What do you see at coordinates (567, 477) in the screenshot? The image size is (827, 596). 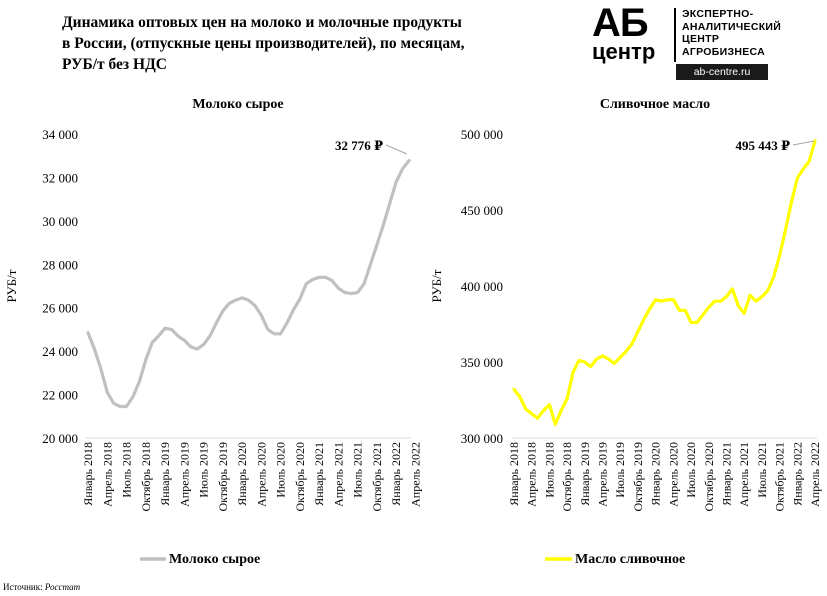 I see `butter-x-tick-label: Октябрь 2018` at bounding box center [567, 477].